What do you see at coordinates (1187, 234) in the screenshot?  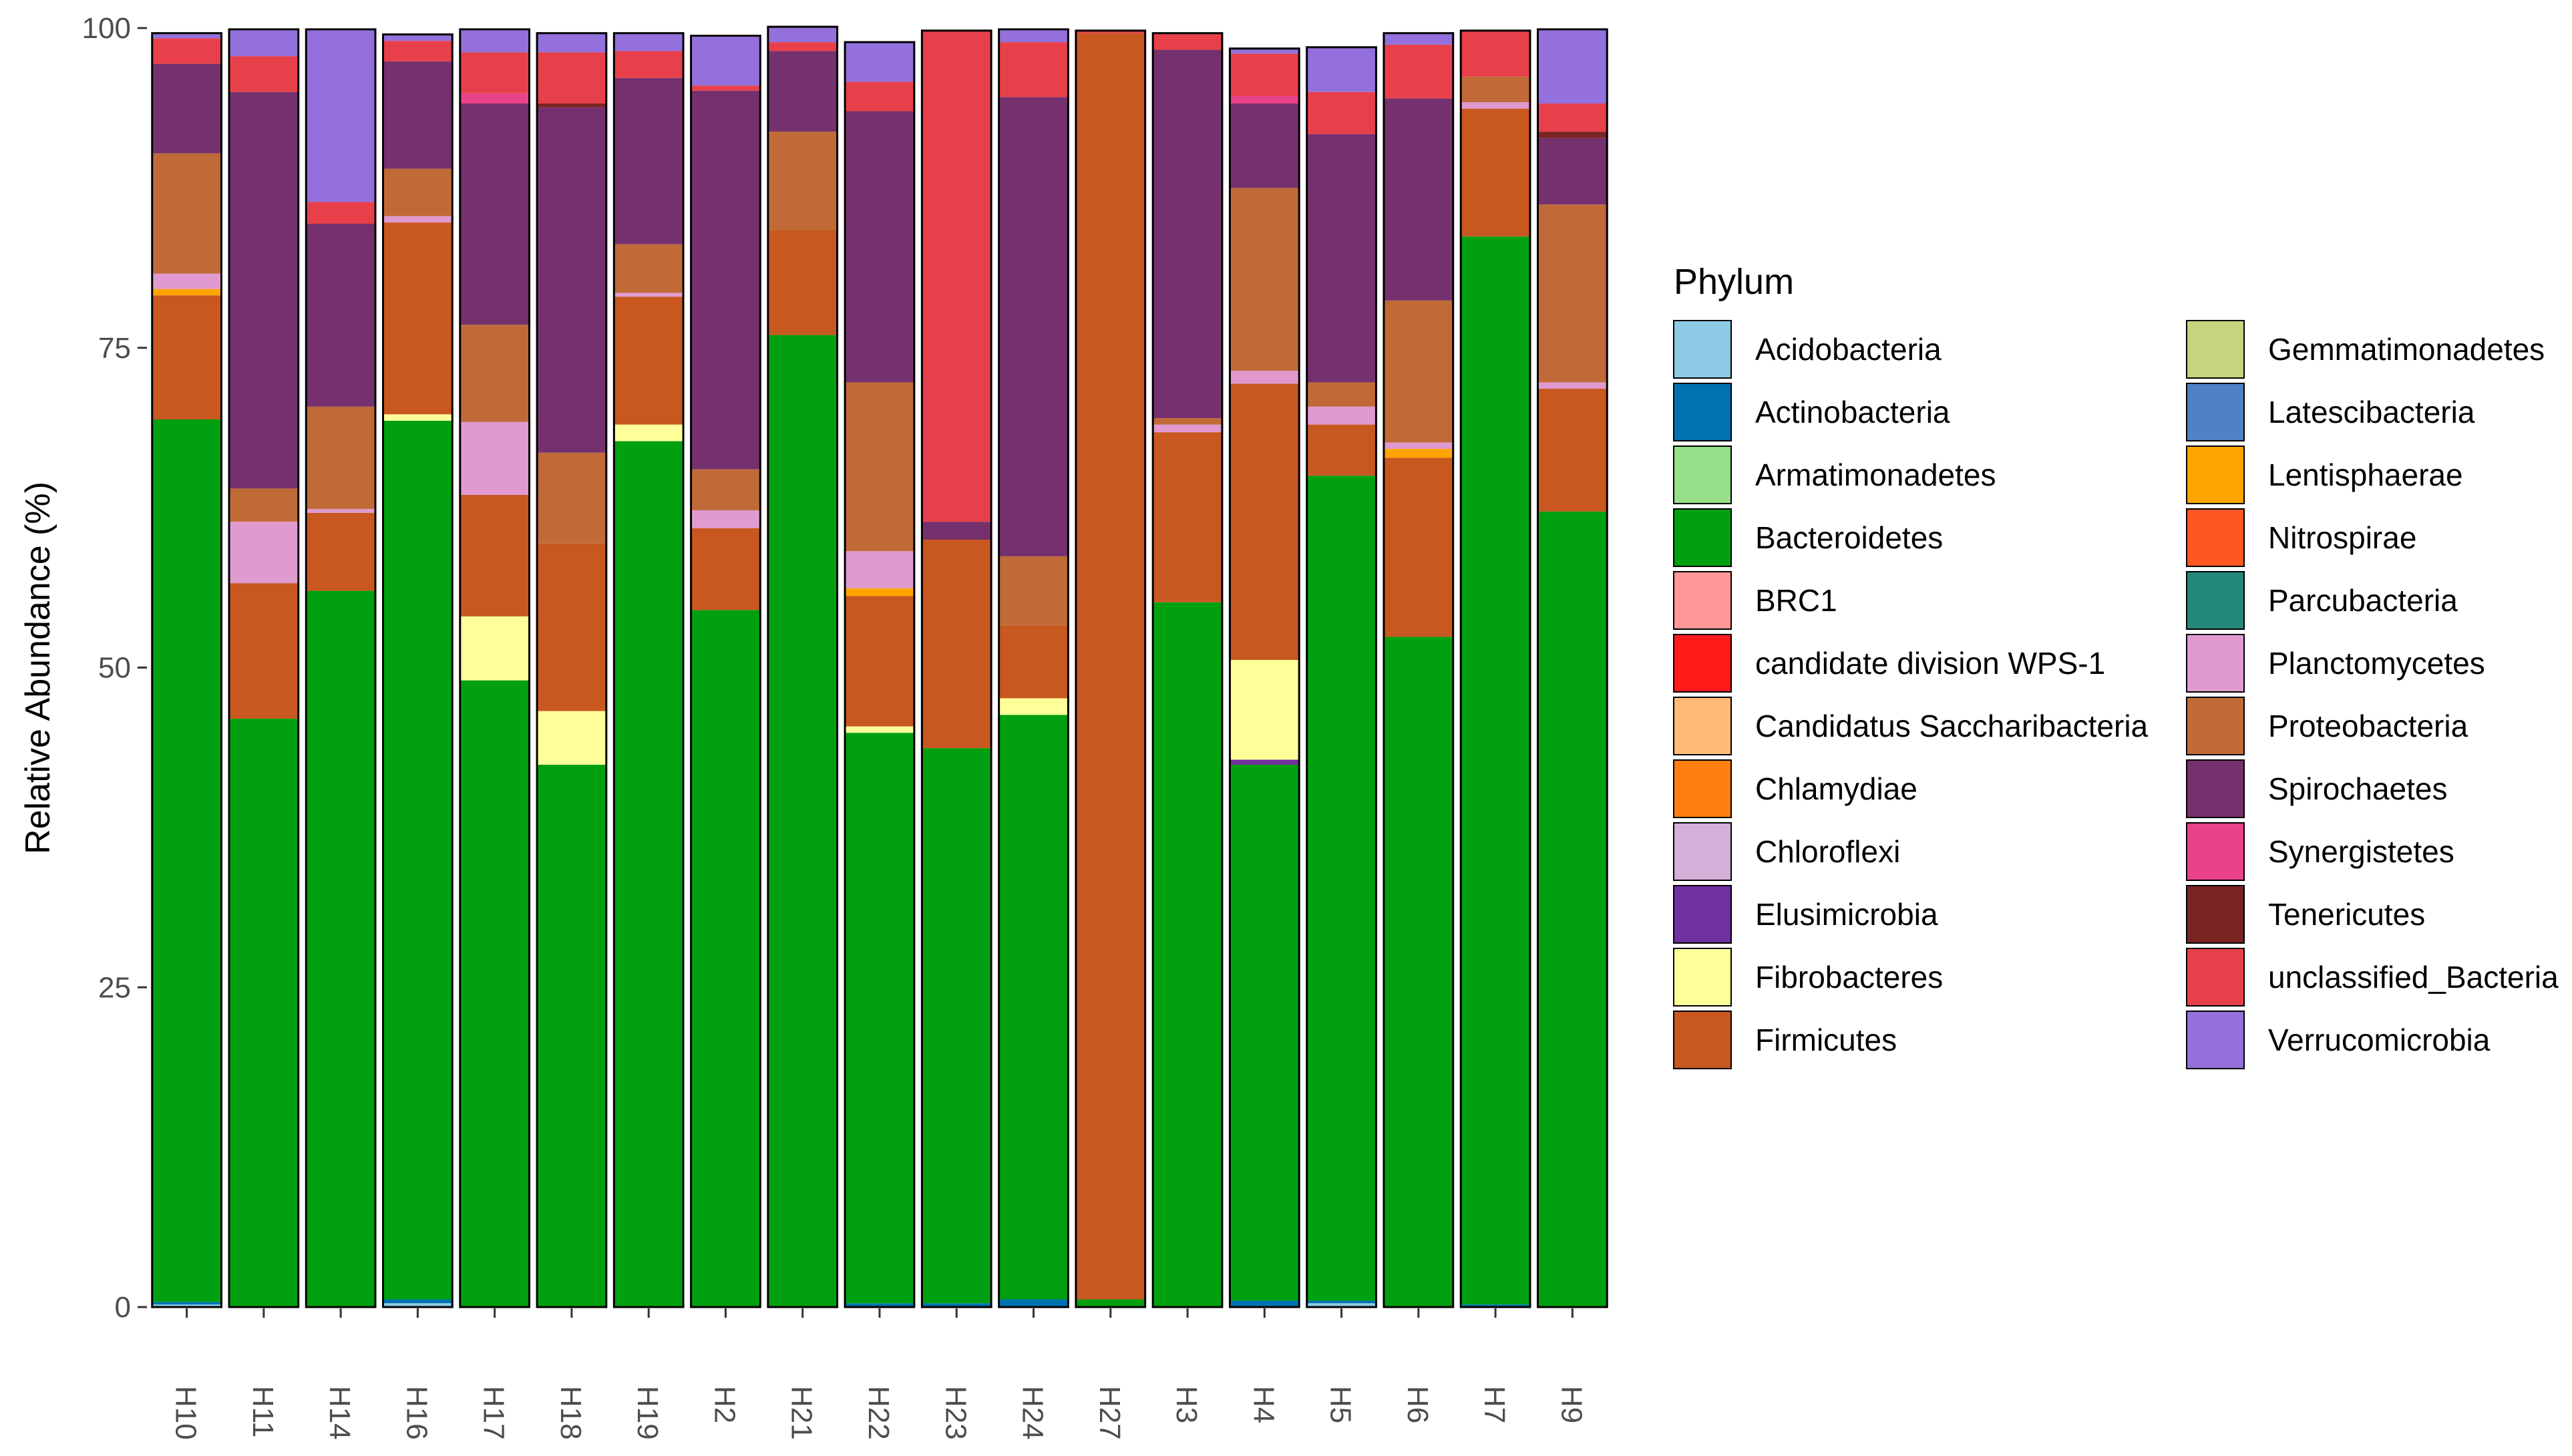 I see `bar-segment-H3-spirochaetes` at bounding box center [1187, 234].